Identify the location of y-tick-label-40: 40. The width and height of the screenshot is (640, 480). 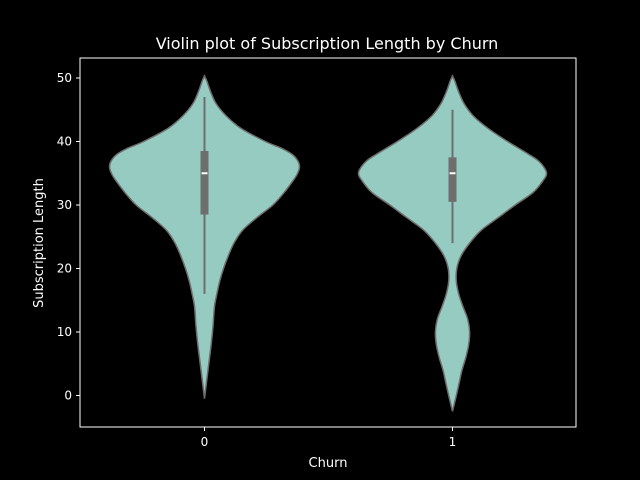
(64, 142).